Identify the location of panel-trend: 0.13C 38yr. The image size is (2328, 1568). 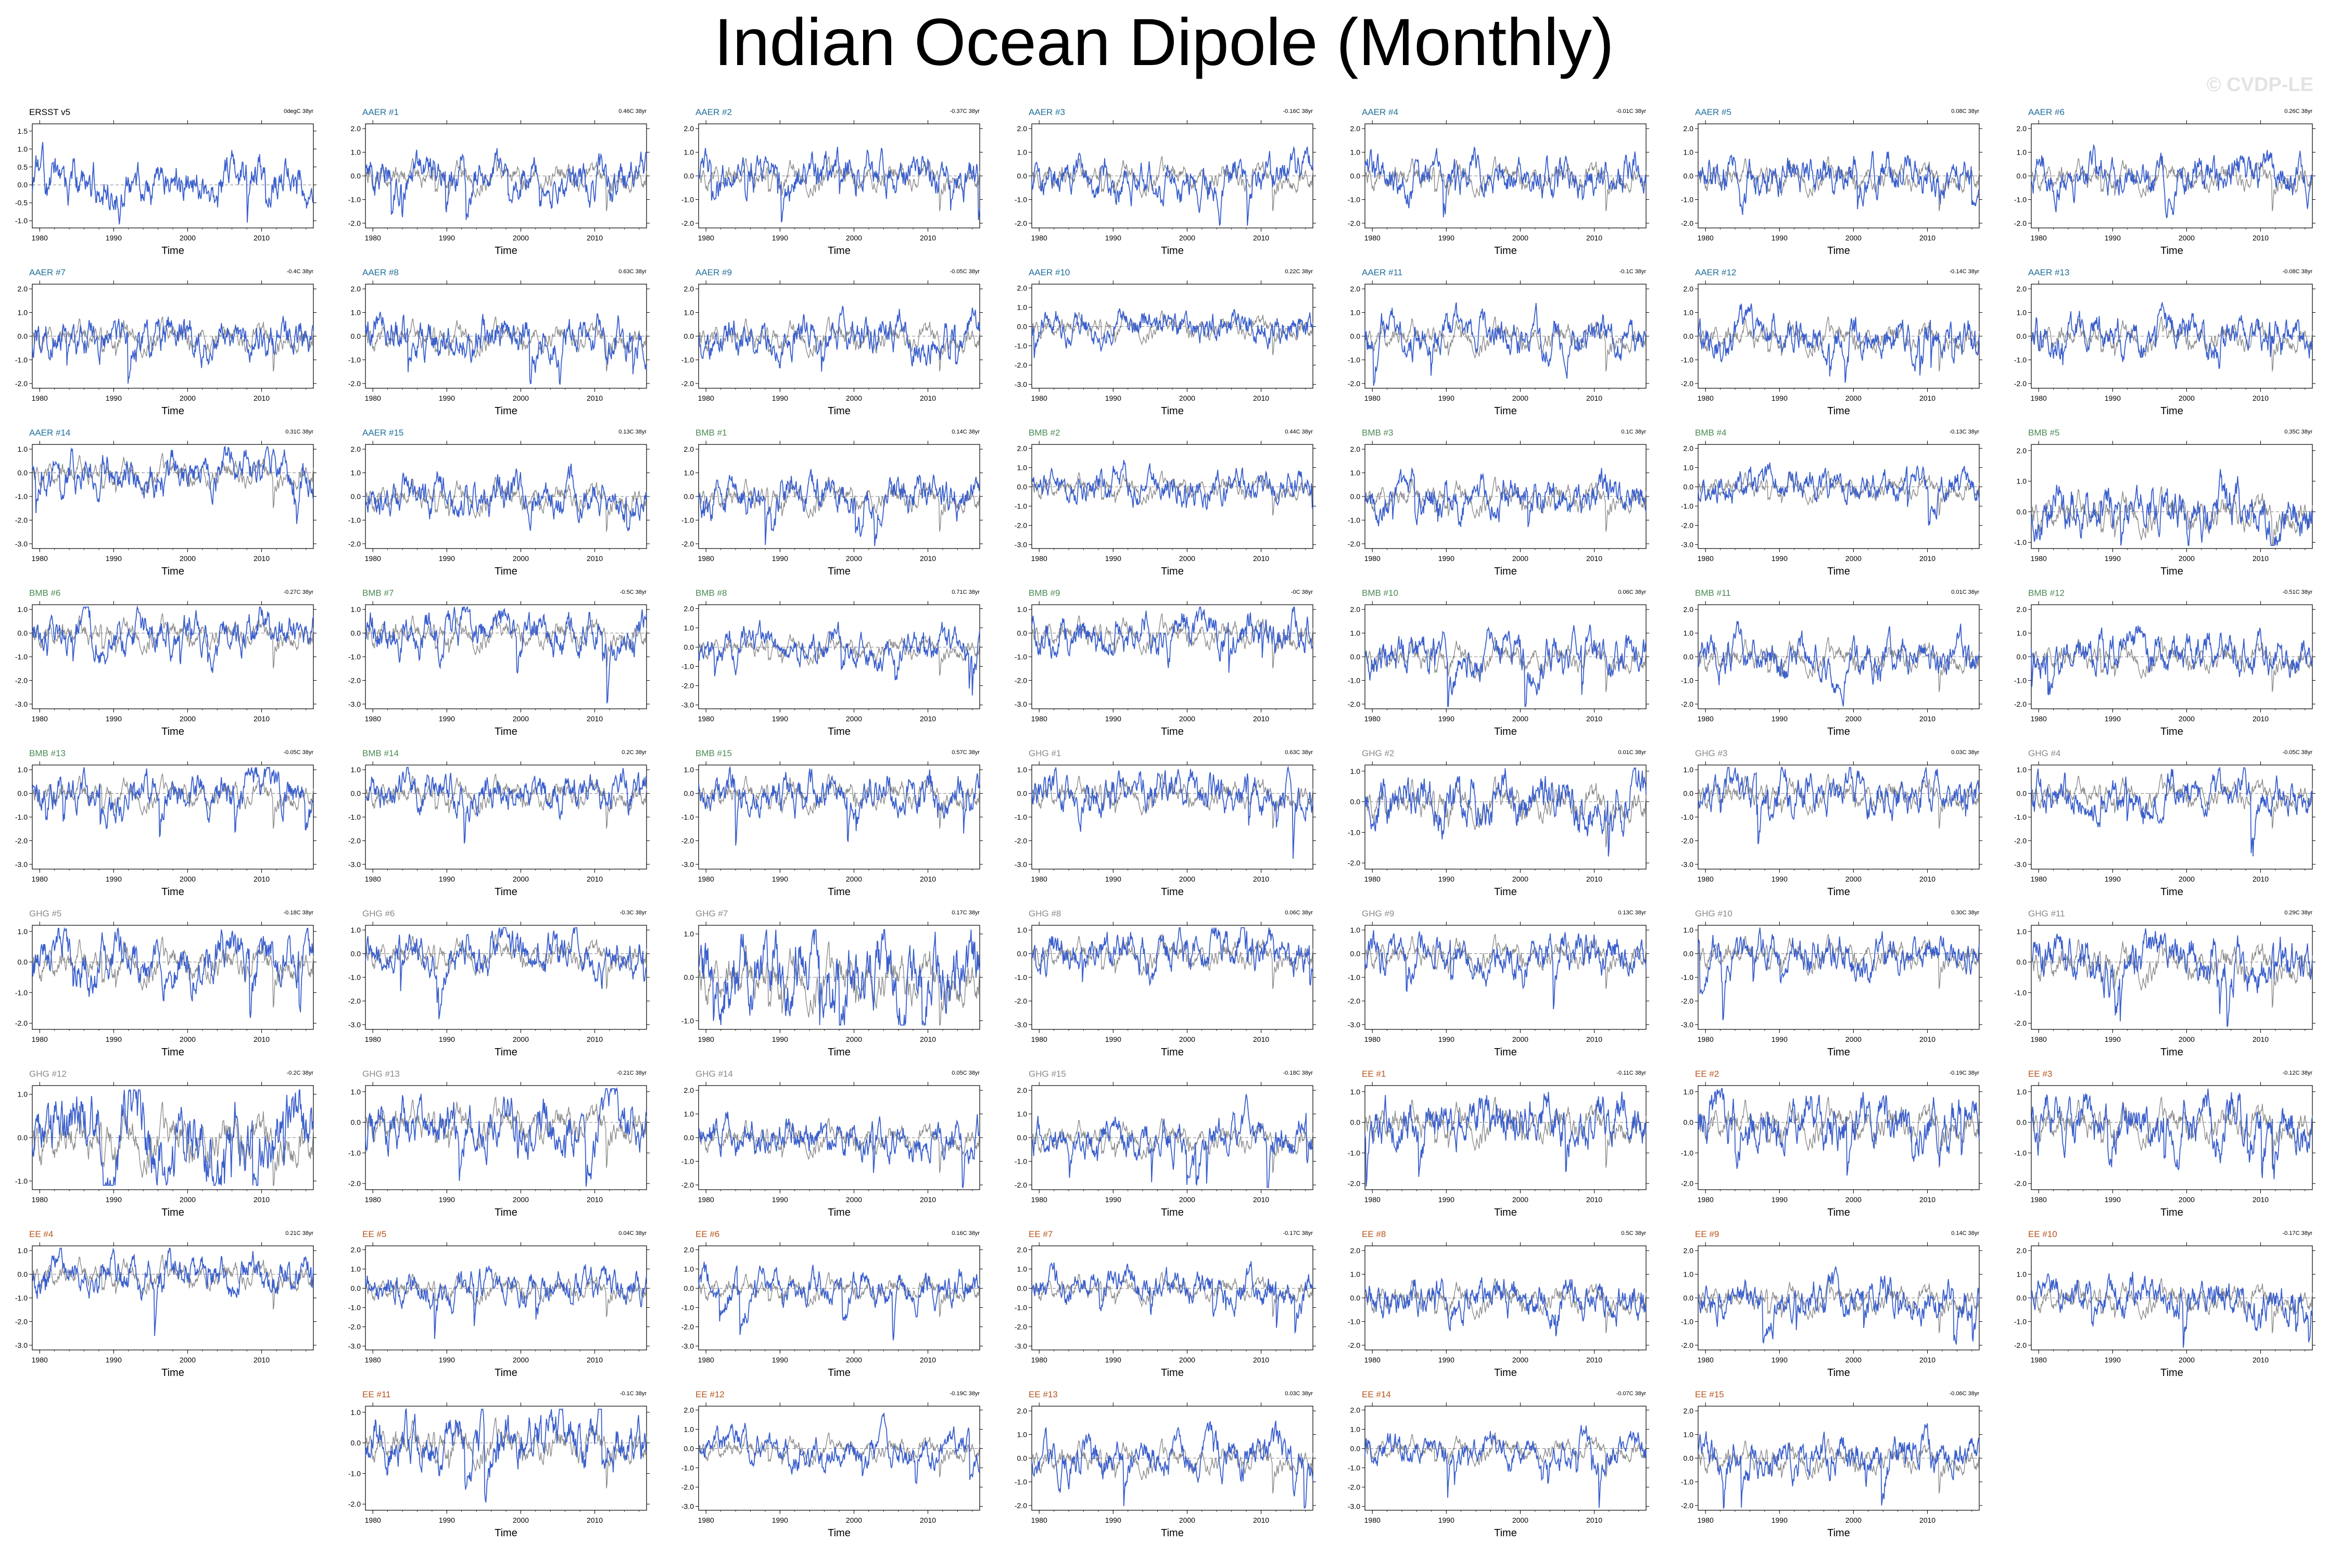
(632, 432).